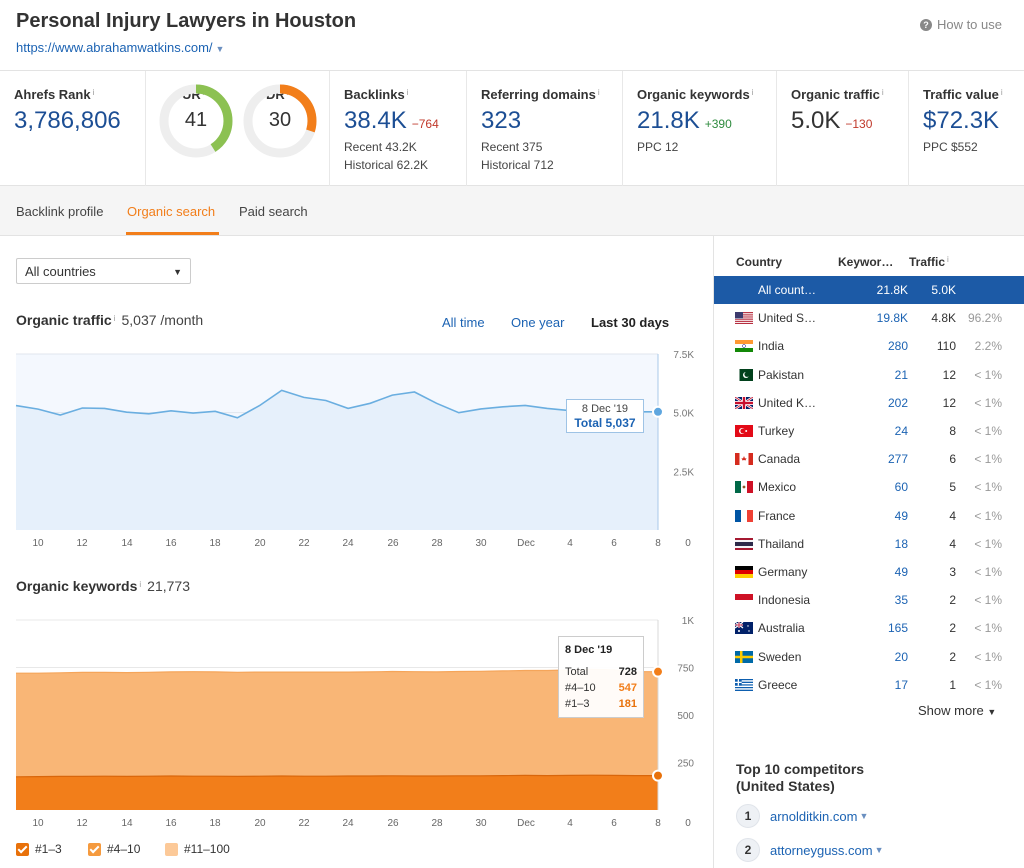  Describe the element at coordinates (630, 322) in the screenshot. I see `range-last-30-days: Last 30 days` at that location.